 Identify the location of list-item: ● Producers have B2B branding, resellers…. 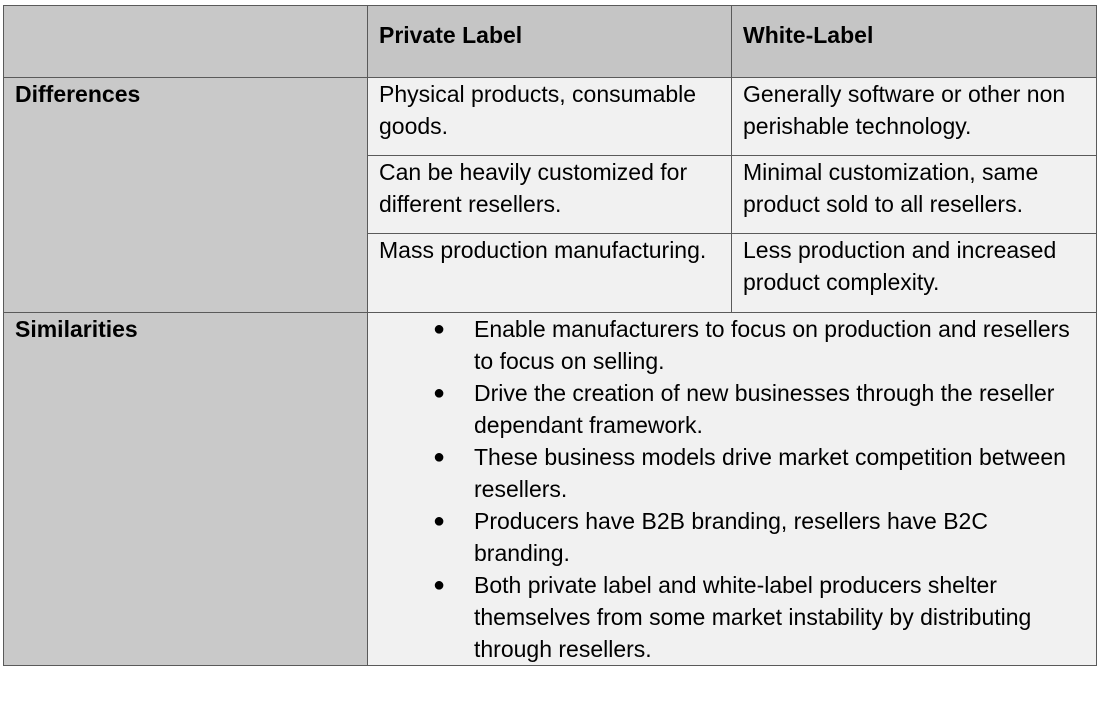
(732, 537).